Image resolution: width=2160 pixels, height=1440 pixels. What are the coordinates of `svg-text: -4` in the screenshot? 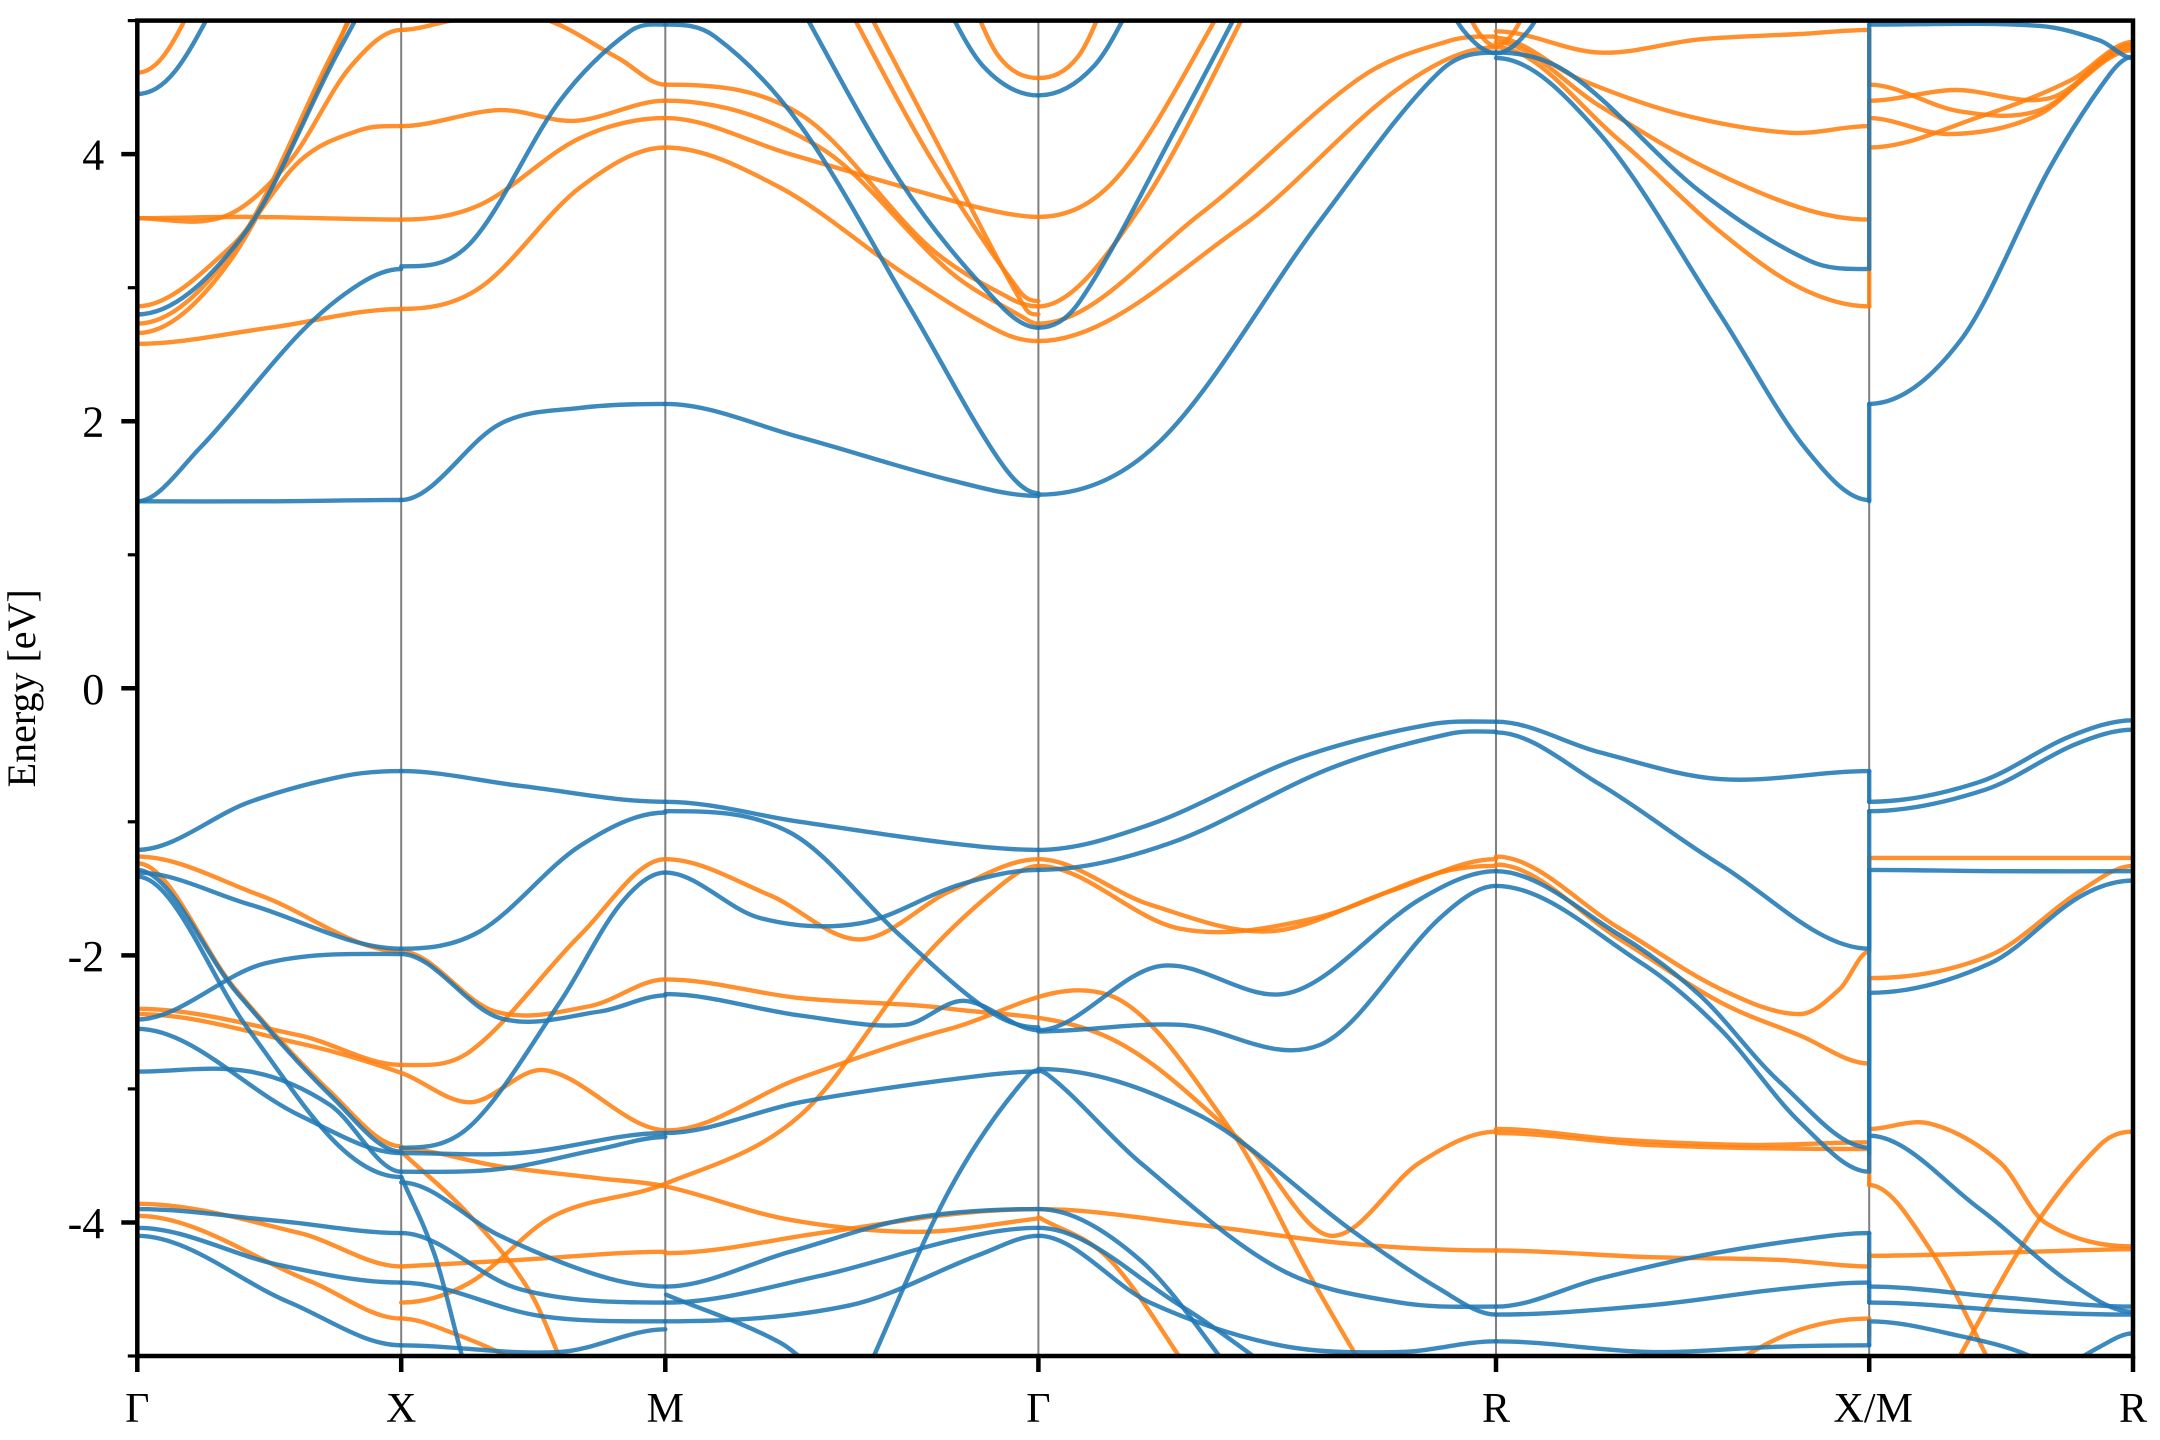 It's located at (86, 1223).